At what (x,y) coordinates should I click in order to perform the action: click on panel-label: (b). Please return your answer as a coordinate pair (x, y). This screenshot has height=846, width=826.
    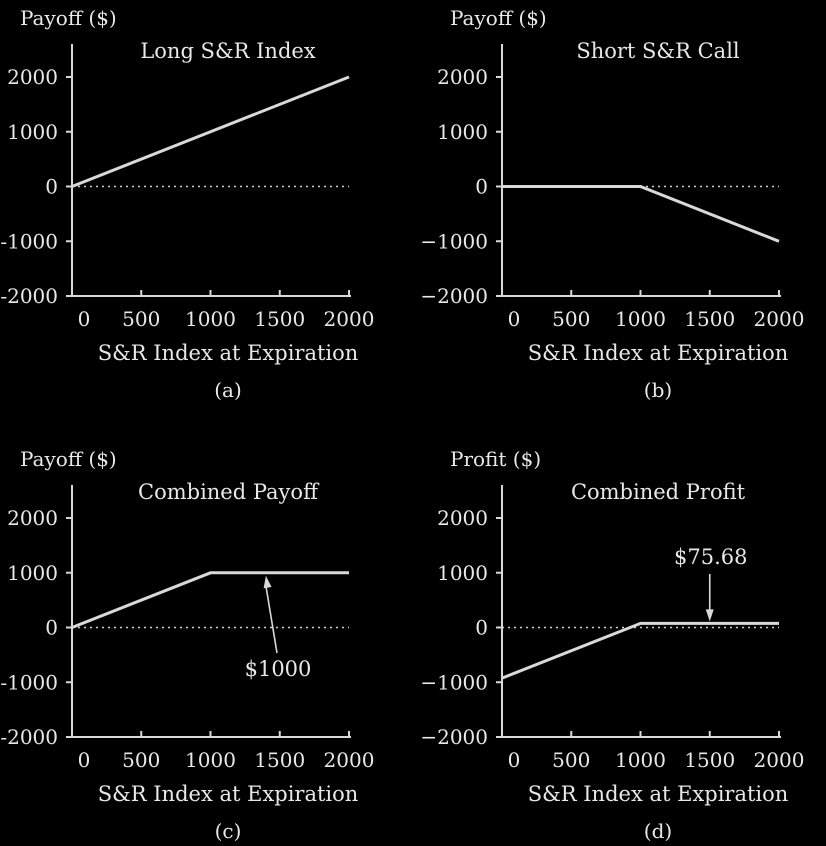
    Looking at the image, I should click on (658, 390).